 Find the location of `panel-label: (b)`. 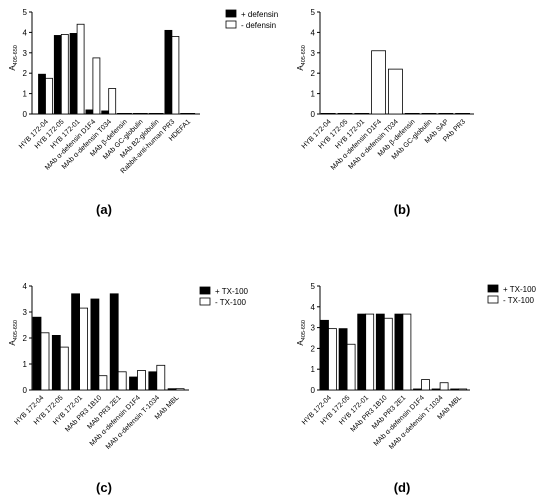

panel-label: (b) is located at coordinates (402, 209).